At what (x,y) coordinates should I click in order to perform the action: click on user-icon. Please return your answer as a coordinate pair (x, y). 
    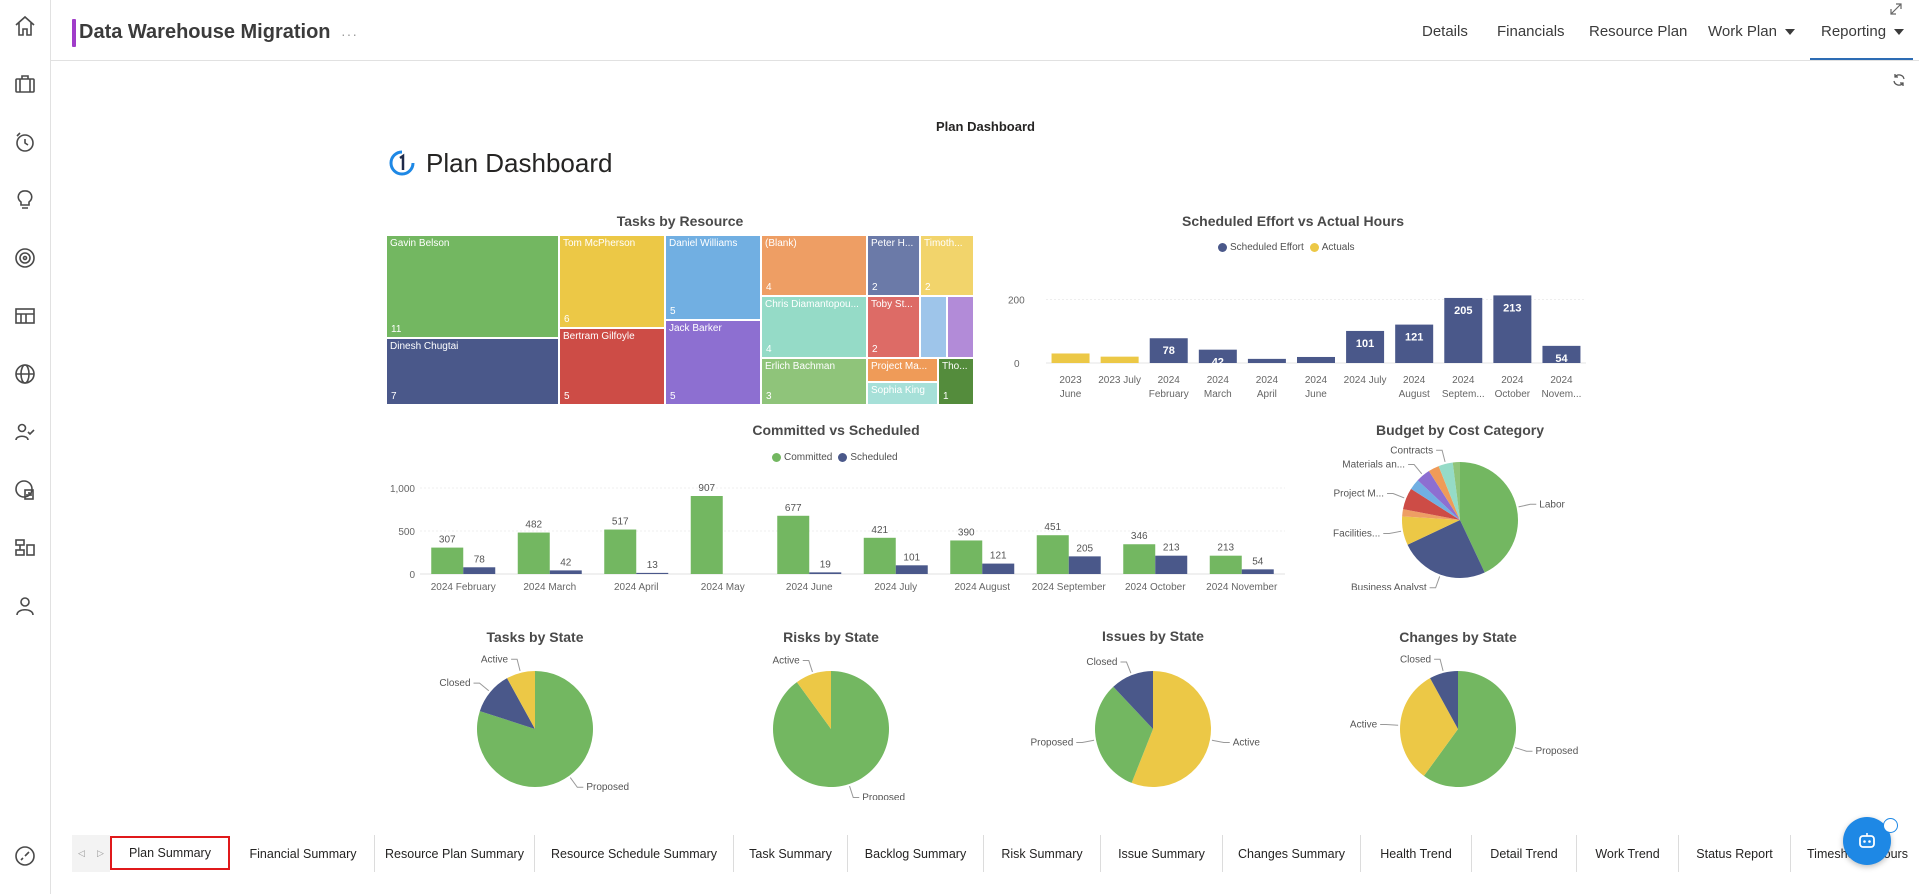
    Looking at the image, I should click on (25, 606).